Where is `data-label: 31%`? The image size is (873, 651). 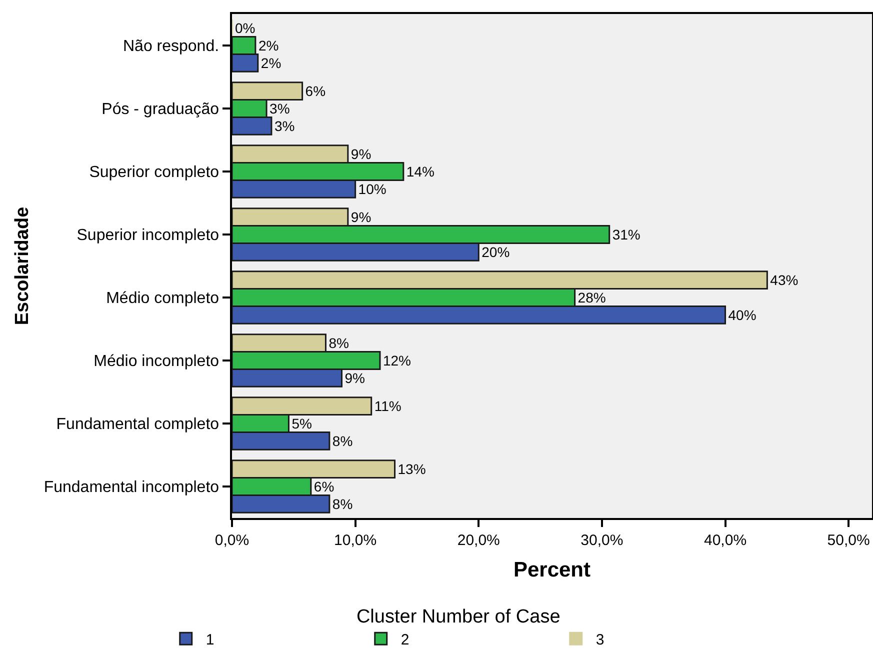
data-label: 31% is located at coordinates (626, 234).